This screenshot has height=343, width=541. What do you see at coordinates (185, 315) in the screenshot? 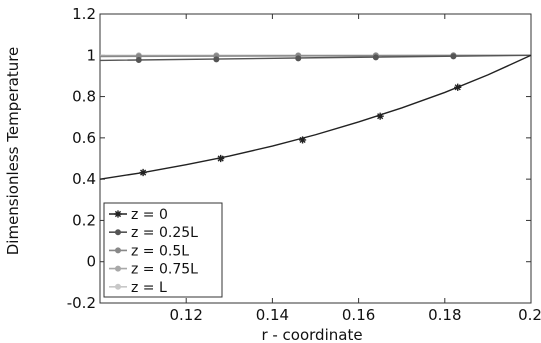
I see `x-tick-label: 0.12` at bounding box center [185, 315].